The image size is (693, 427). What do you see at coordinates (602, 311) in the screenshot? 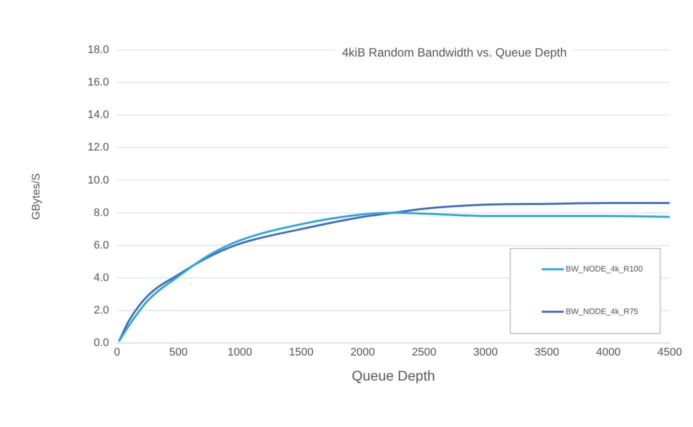
I see `legend-label: BW_NODE_4k_R75` at bounding box center [602, 311].